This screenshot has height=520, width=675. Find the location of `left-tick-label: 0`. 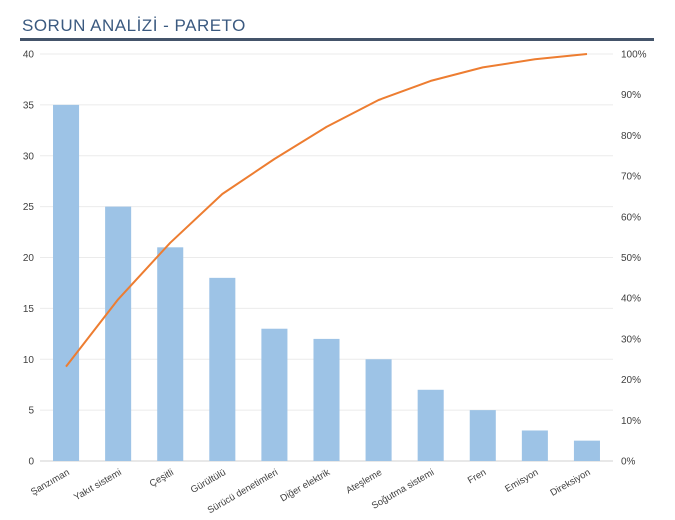

left-tick-label: 0 is located at coordinates (31, 462).